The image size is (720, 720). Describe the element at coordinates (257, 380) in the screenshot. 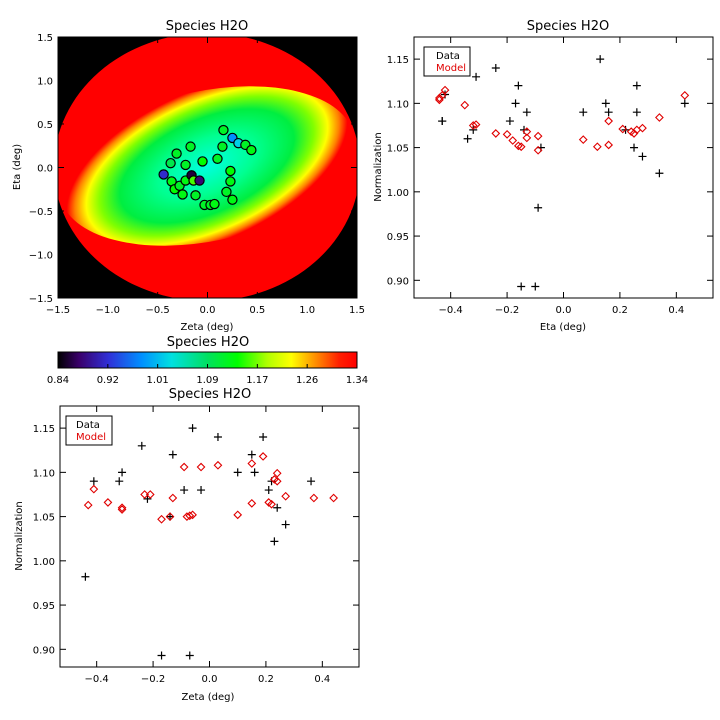

I see `colorbar-tick-label: 1.17` at that location.